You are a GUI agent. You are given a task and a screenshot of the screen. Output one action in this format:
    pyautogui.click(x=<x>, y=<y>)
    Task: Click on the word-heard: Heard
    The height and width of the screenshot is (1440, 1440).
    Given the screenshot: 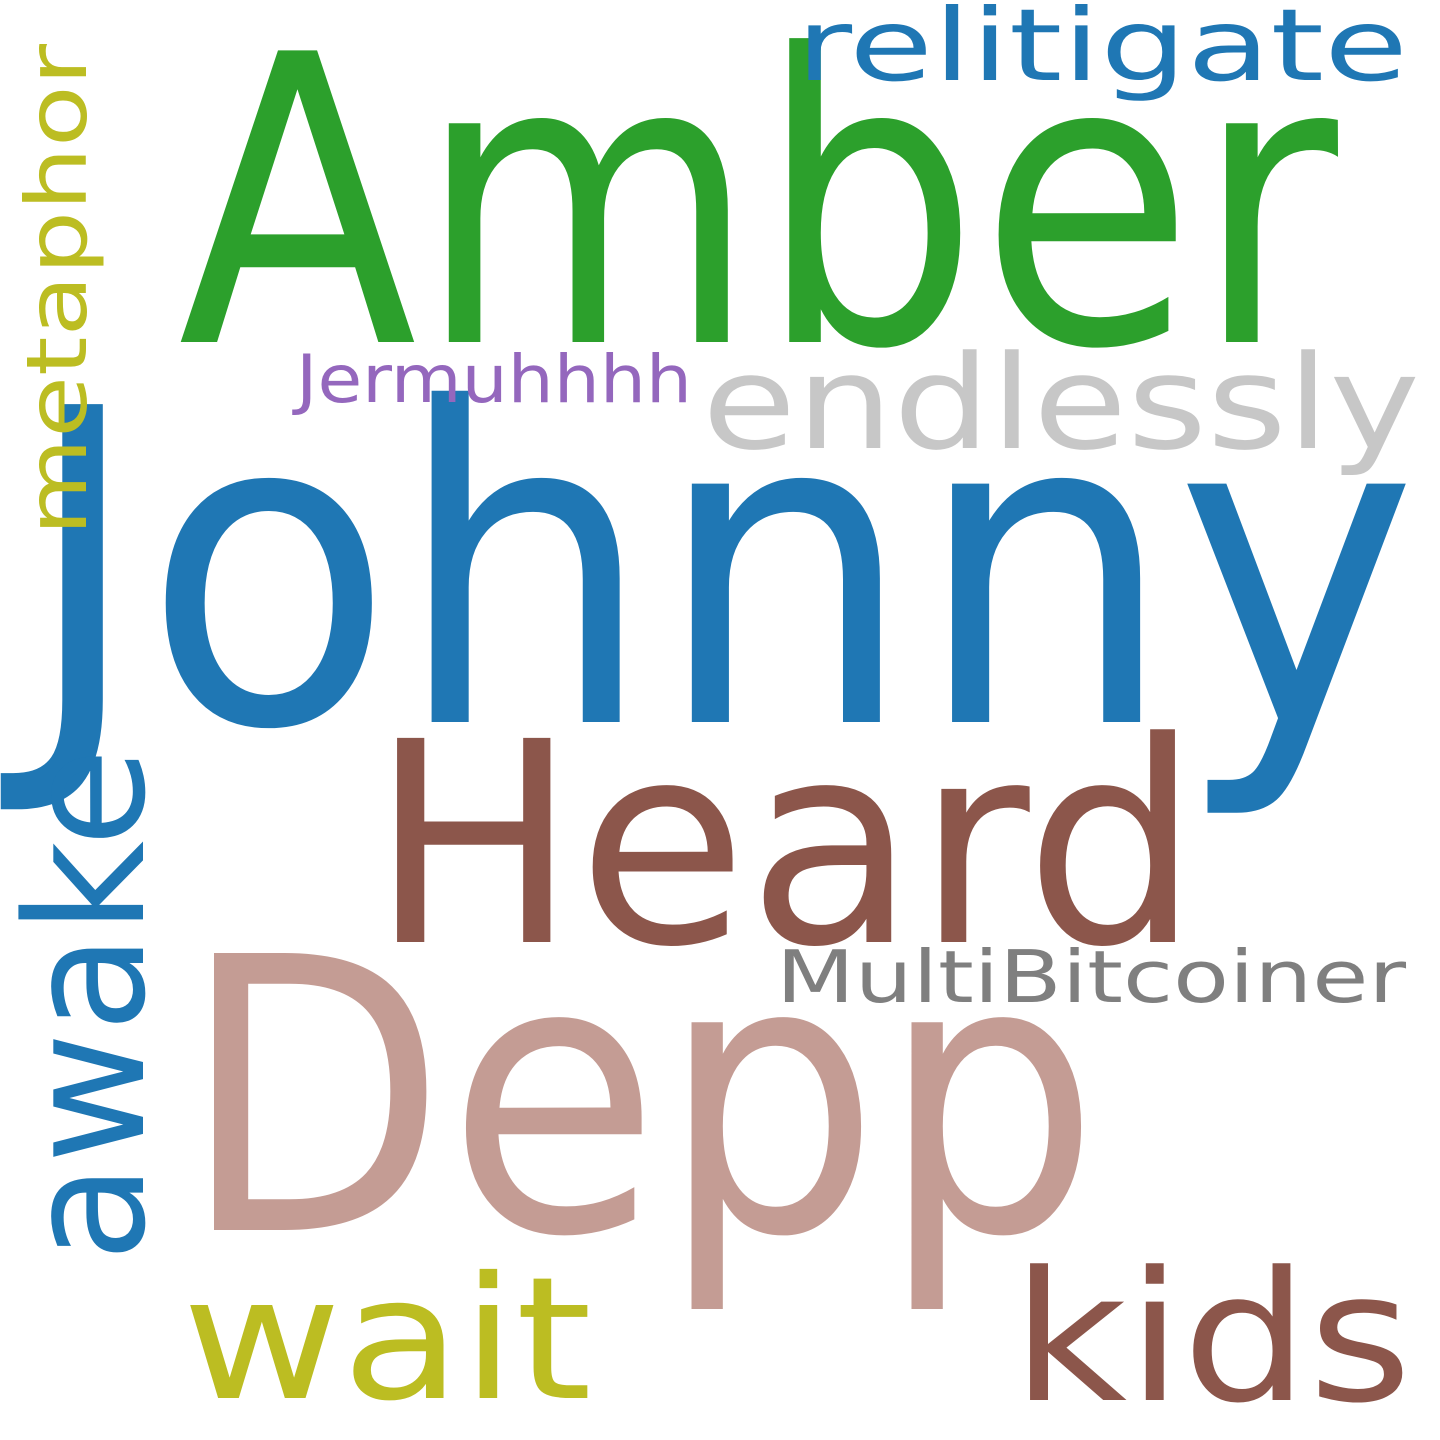 What is the action you would take?
    pyautogui.click(x=785, y=846)
    